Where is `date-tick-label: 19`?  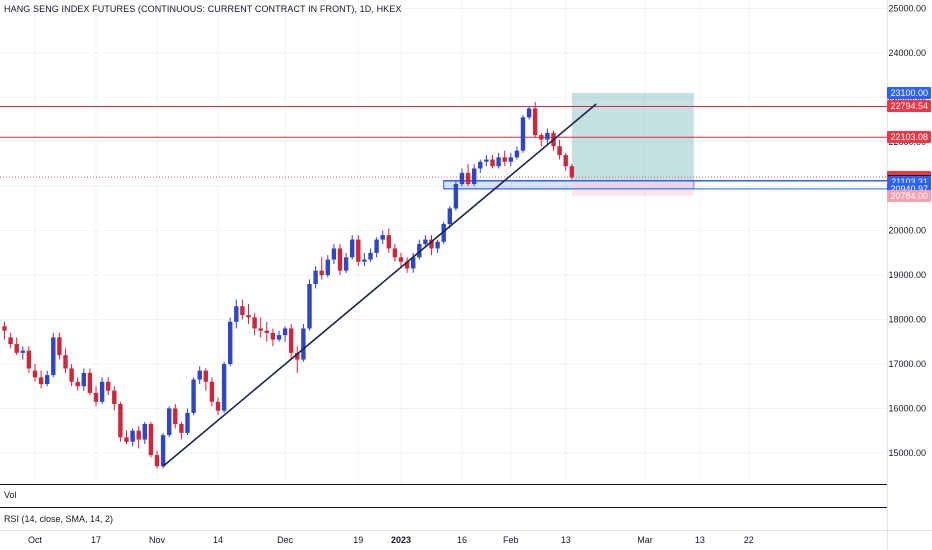 date-tick-label: 19 is located at coordinates (358, 540).